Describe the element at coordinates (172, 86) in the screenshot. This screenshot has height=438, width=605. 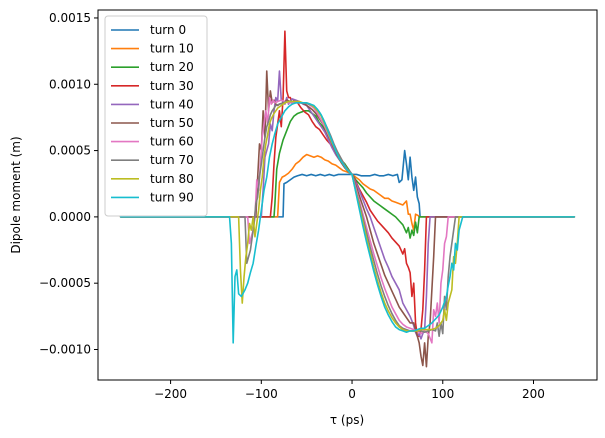
I see `legend-label: turn 30` at that location.